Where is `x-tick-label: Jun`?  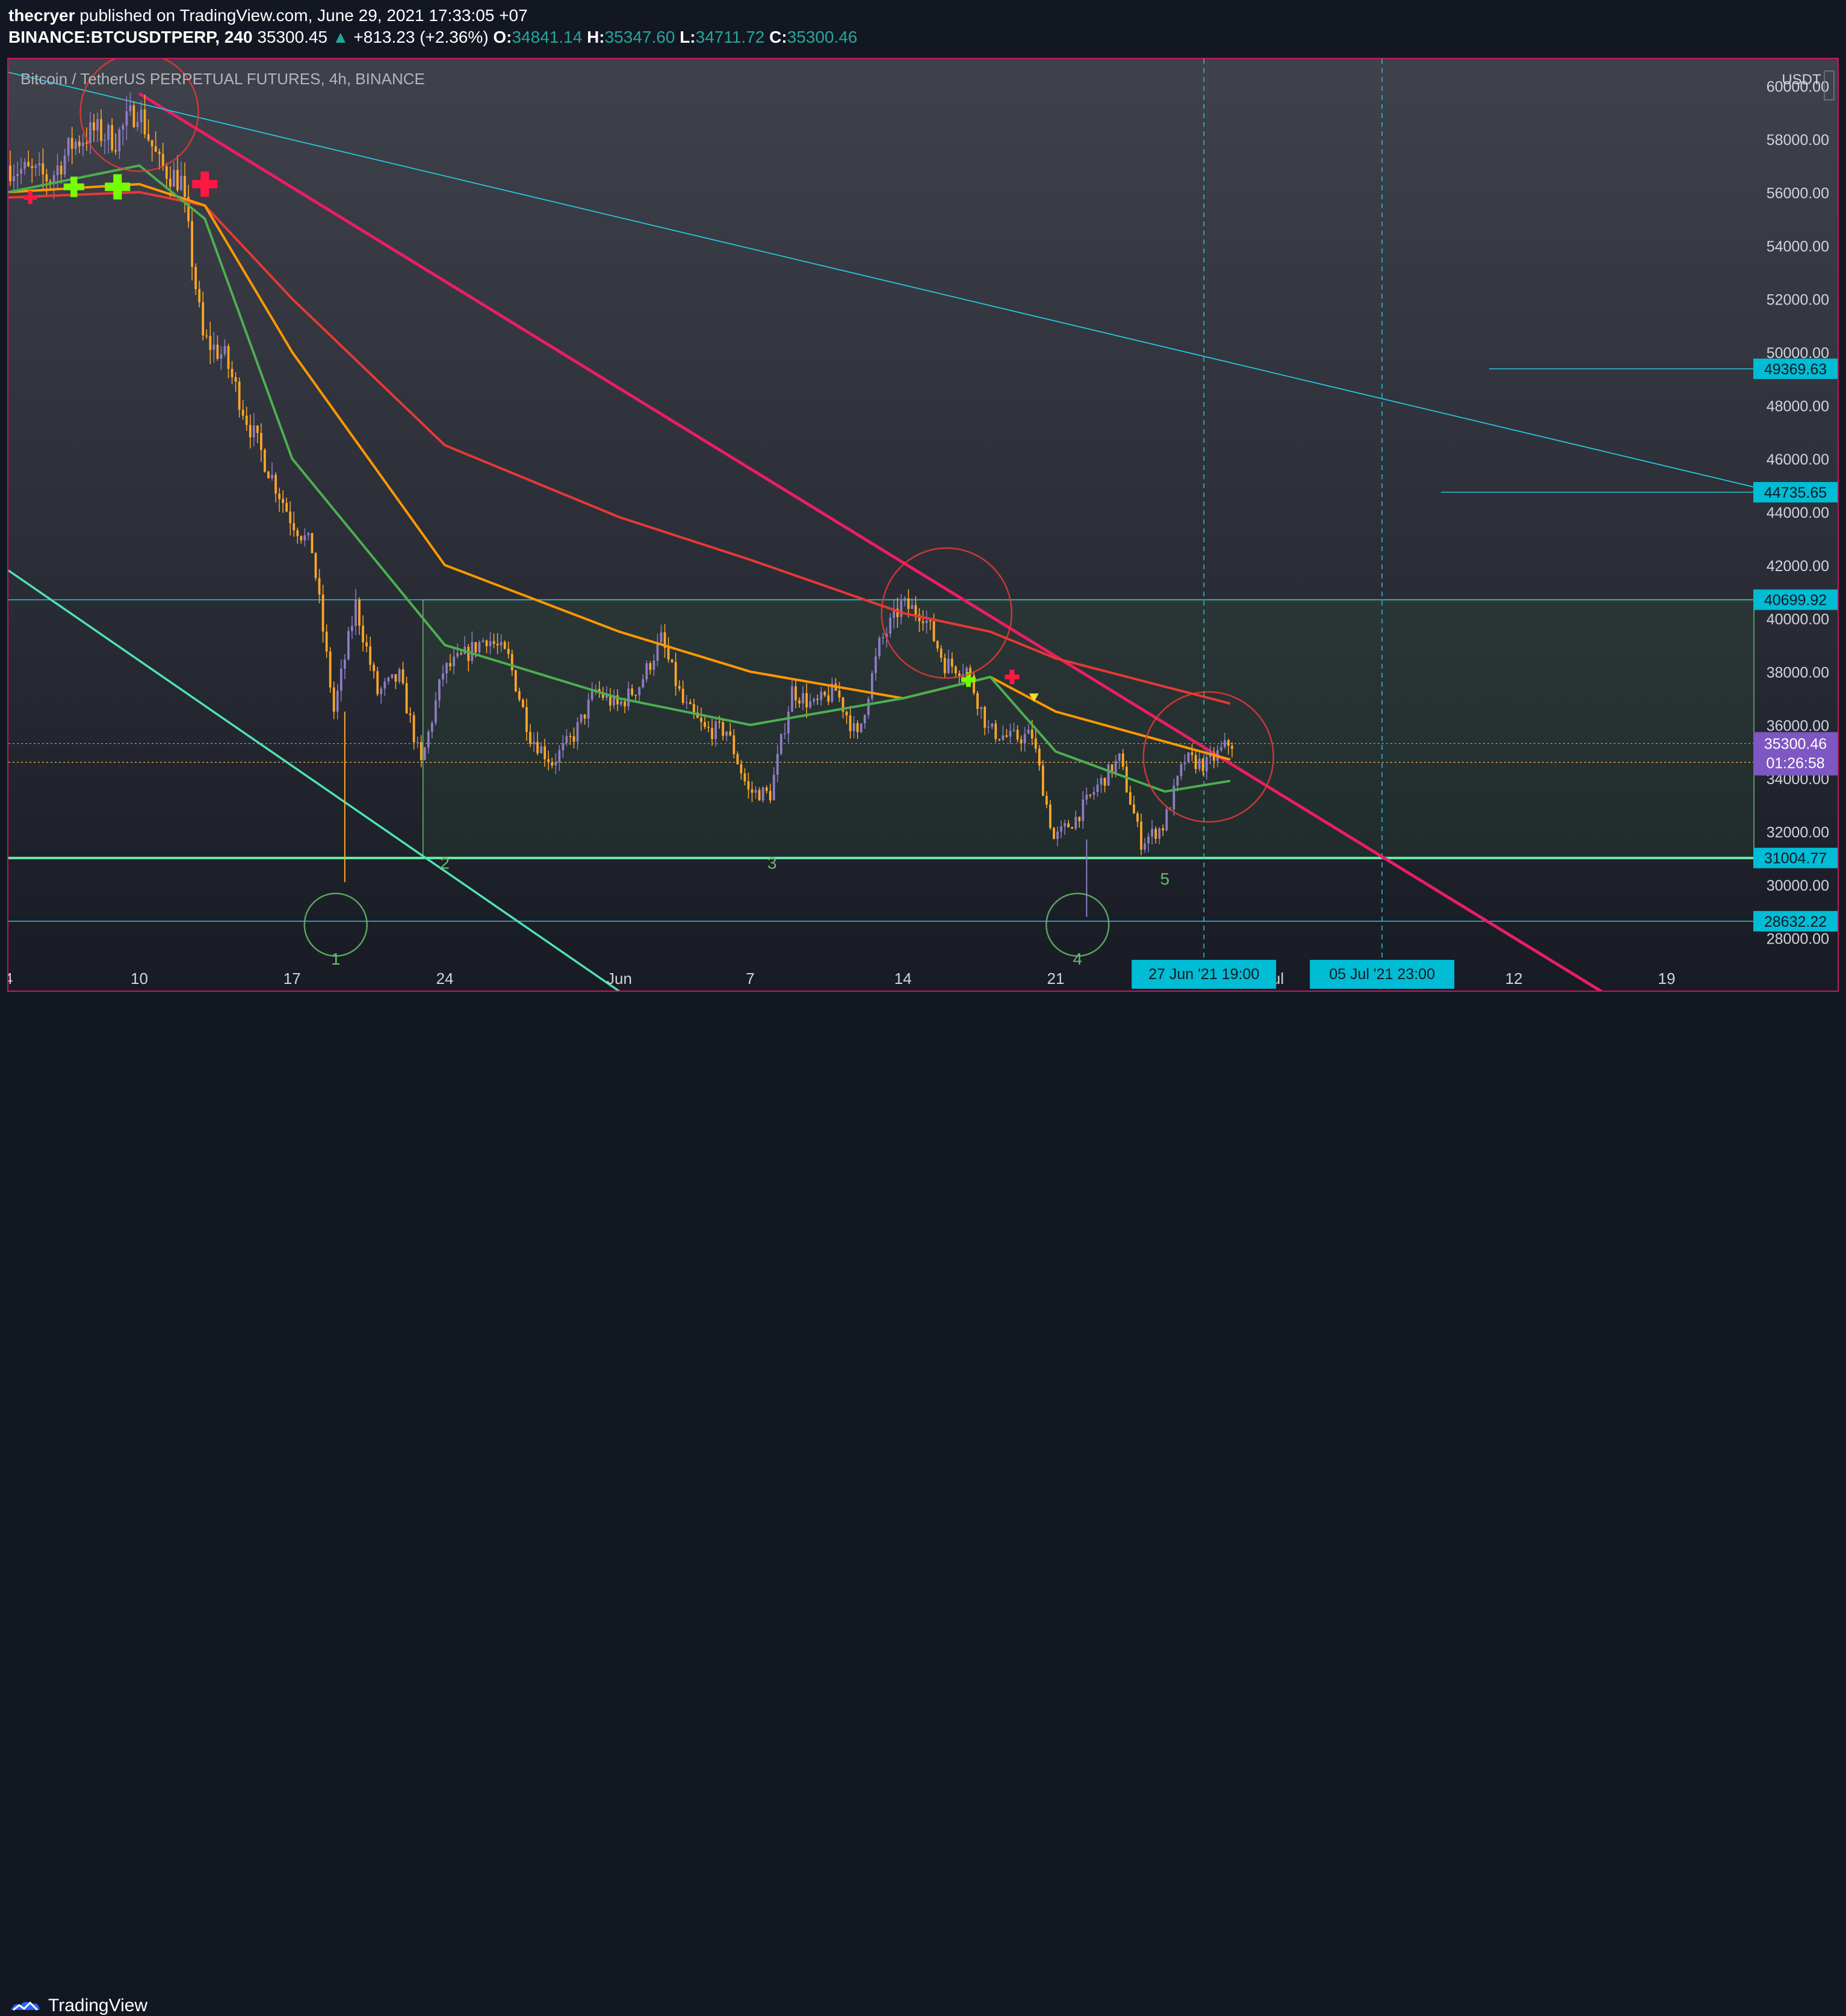 x-tick-label: Jun is located at coordinates (619, 979).